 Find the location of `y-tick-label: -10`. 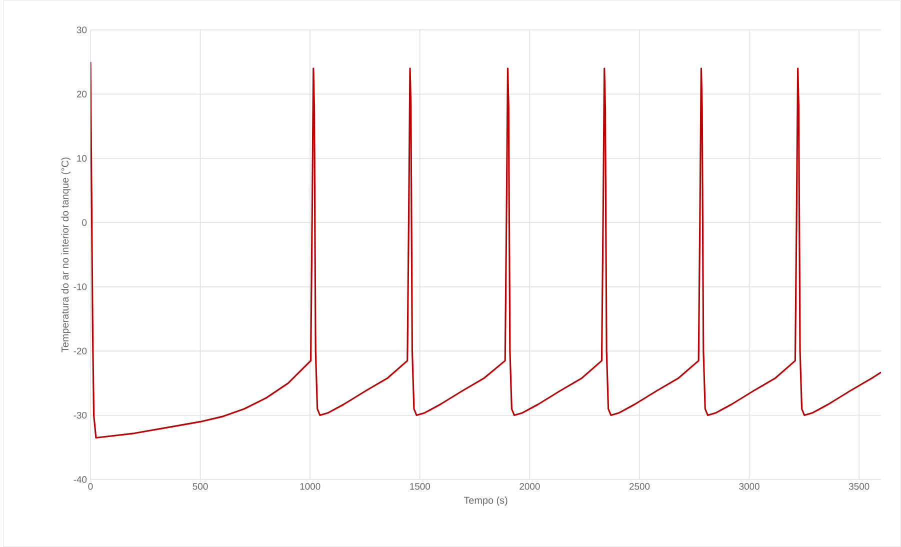

y-tick-label: -10 is located at coordinates (80, 286).